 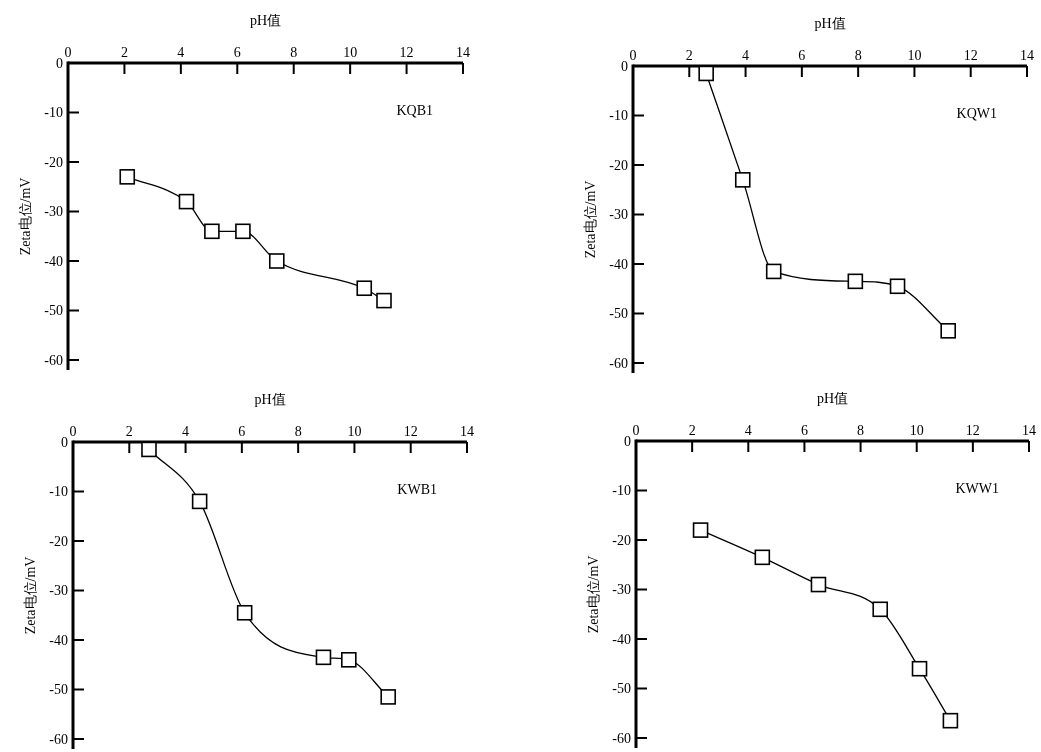 What do you see at coordinates (976, 113) in the screenshot?
I see `annotation: KQW1` at bounding box center [976, 113].